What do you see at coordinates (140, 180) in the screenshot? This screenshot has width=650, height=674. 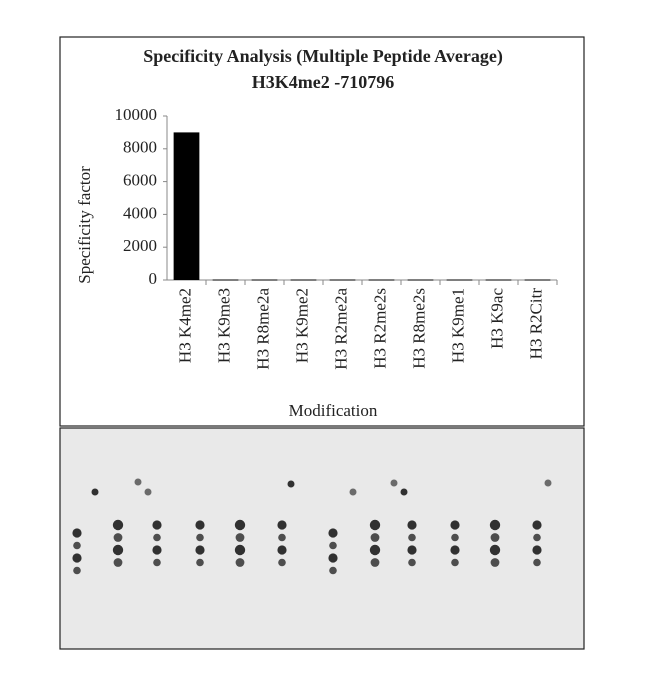 I see `y-tick-label: 6000` at bounding box center [140, 180].